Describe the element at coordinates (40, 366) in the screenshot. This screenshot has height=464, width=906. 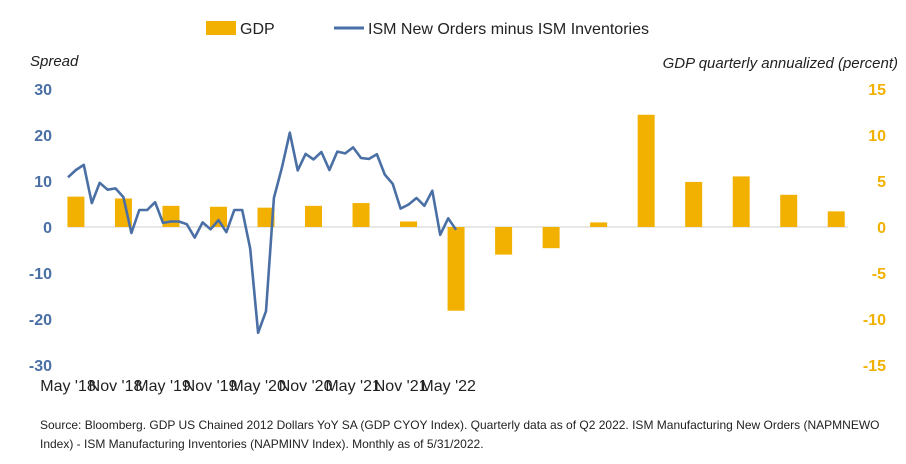
I see `left-tick-label: -30` at that location.